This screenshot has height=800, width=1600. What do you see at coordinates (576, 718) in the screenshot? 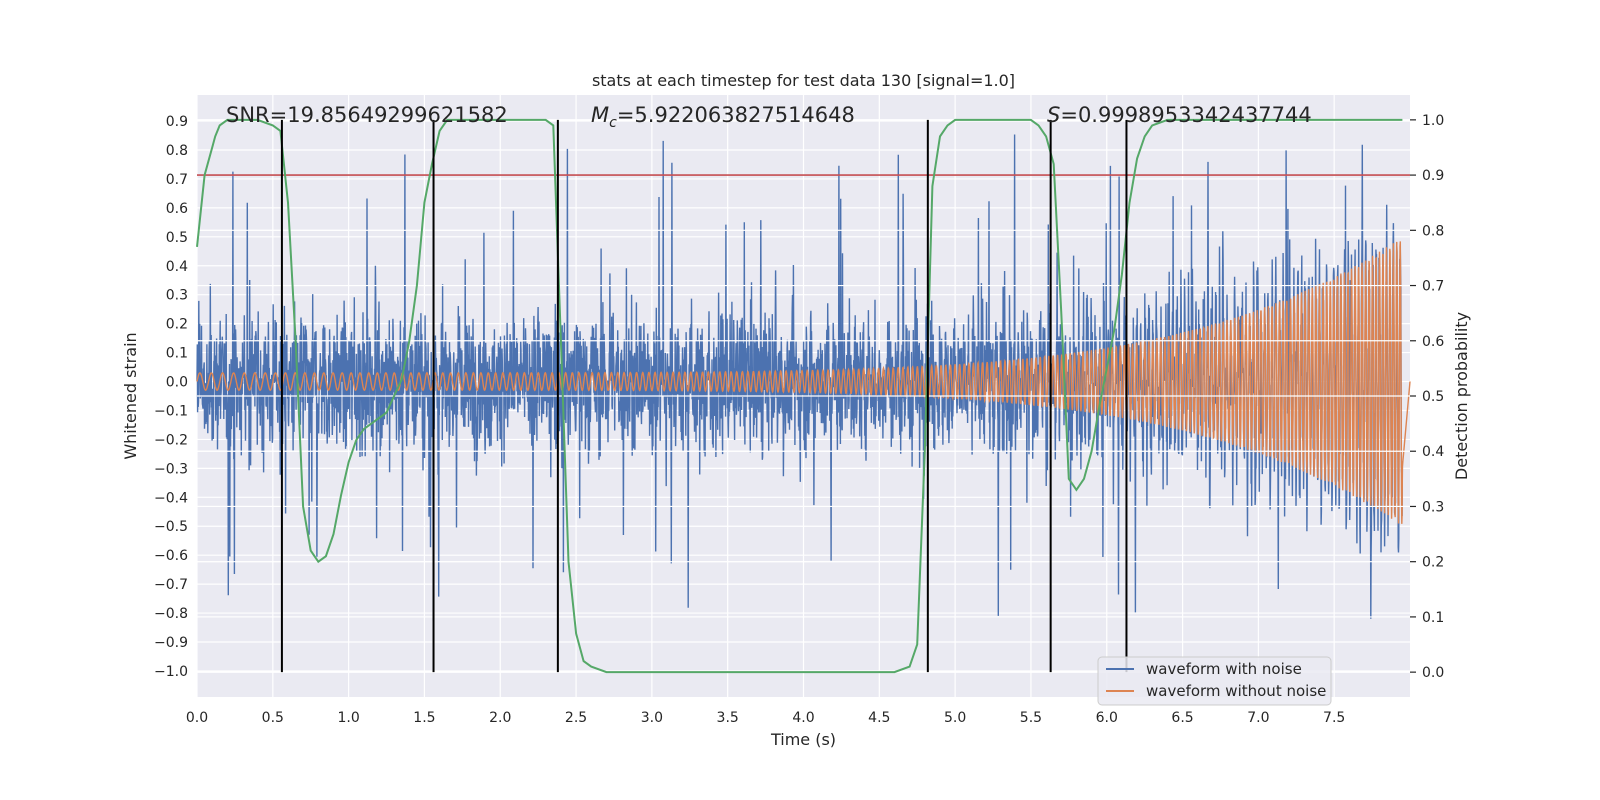
I see `x-tick-label: 2.5` at bounding box center [576, 718].